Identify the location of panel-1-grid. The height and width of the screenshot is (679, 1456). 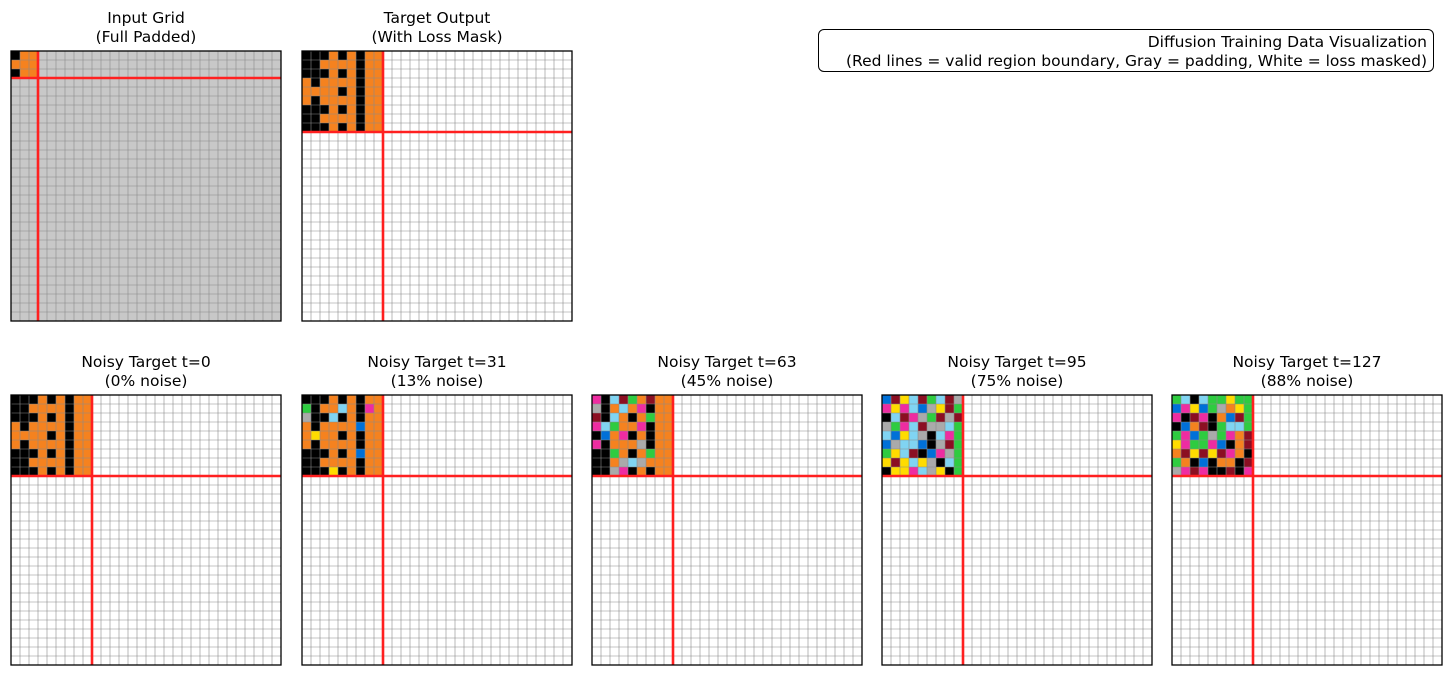
(146, 186).